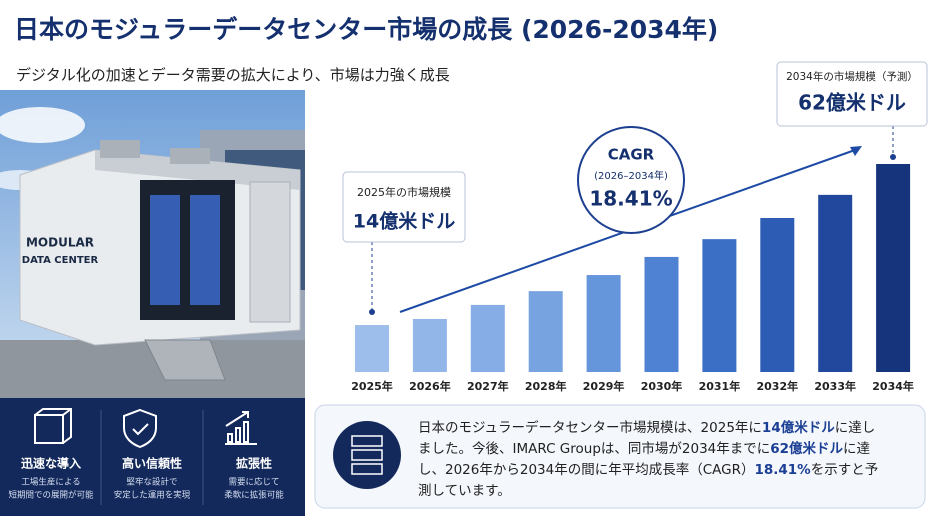  What do you see at coordinates (152, 463) in the screenshot?
I see `feature-title: 高い信頼性` at bounding box center [152, 463].